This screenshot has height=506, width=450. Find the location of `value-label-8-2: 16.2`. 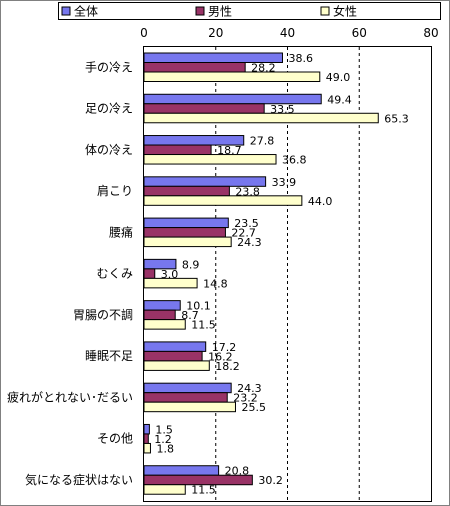

value-label-8-2: 16.2 is located at coordinates (220, 356).